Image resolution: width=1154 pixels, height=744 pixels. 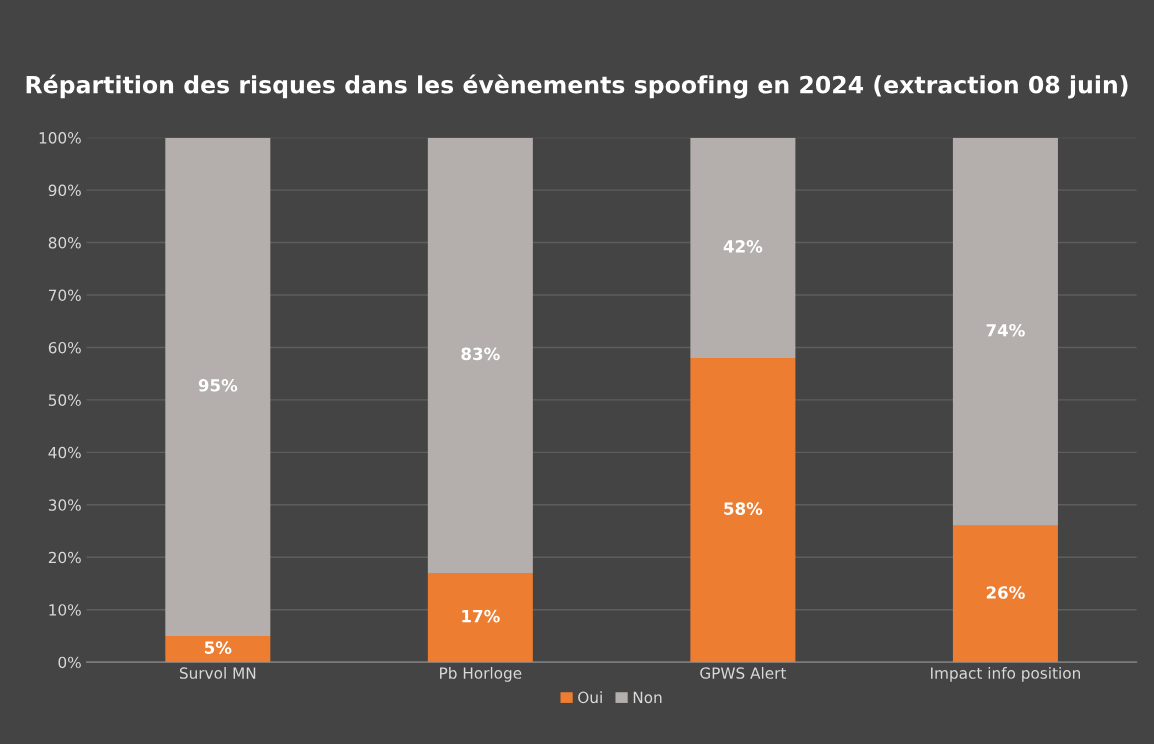 I want to click on y-tick-label: 80%, so click(x=64, y=243).